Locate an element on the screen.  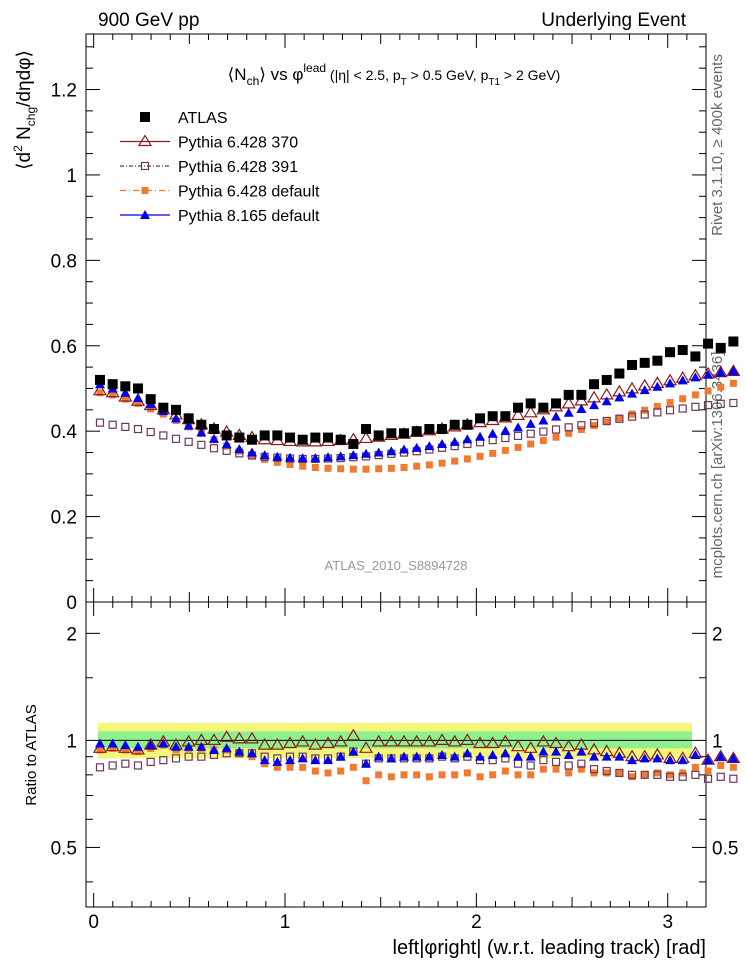
ratio-y-tick-label-right: 1 is located at coordinates (717, 741).